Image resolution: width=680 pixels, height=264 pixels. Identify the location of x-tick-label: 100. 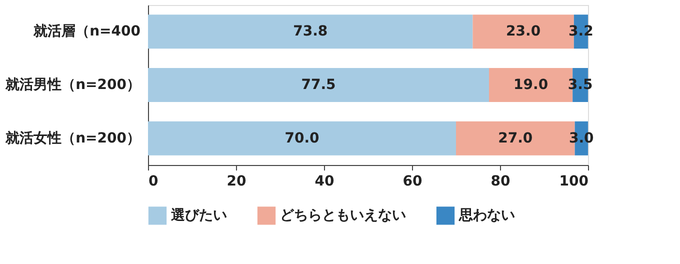
(574, 182).